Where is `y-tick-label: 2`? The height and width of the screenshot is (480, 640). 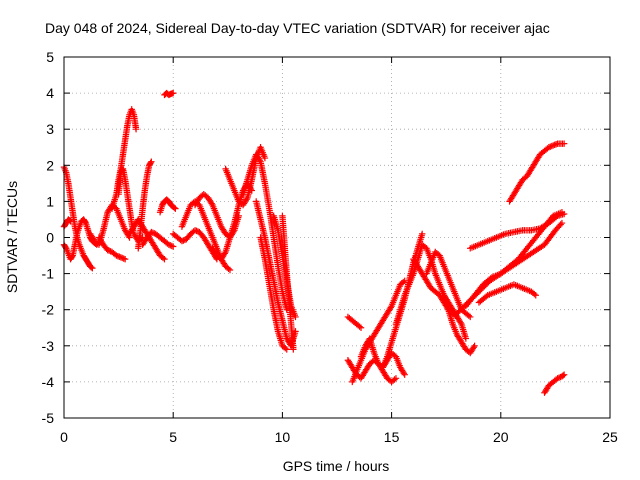 y-tick-label: 2 is located at coordinates (50, 165).